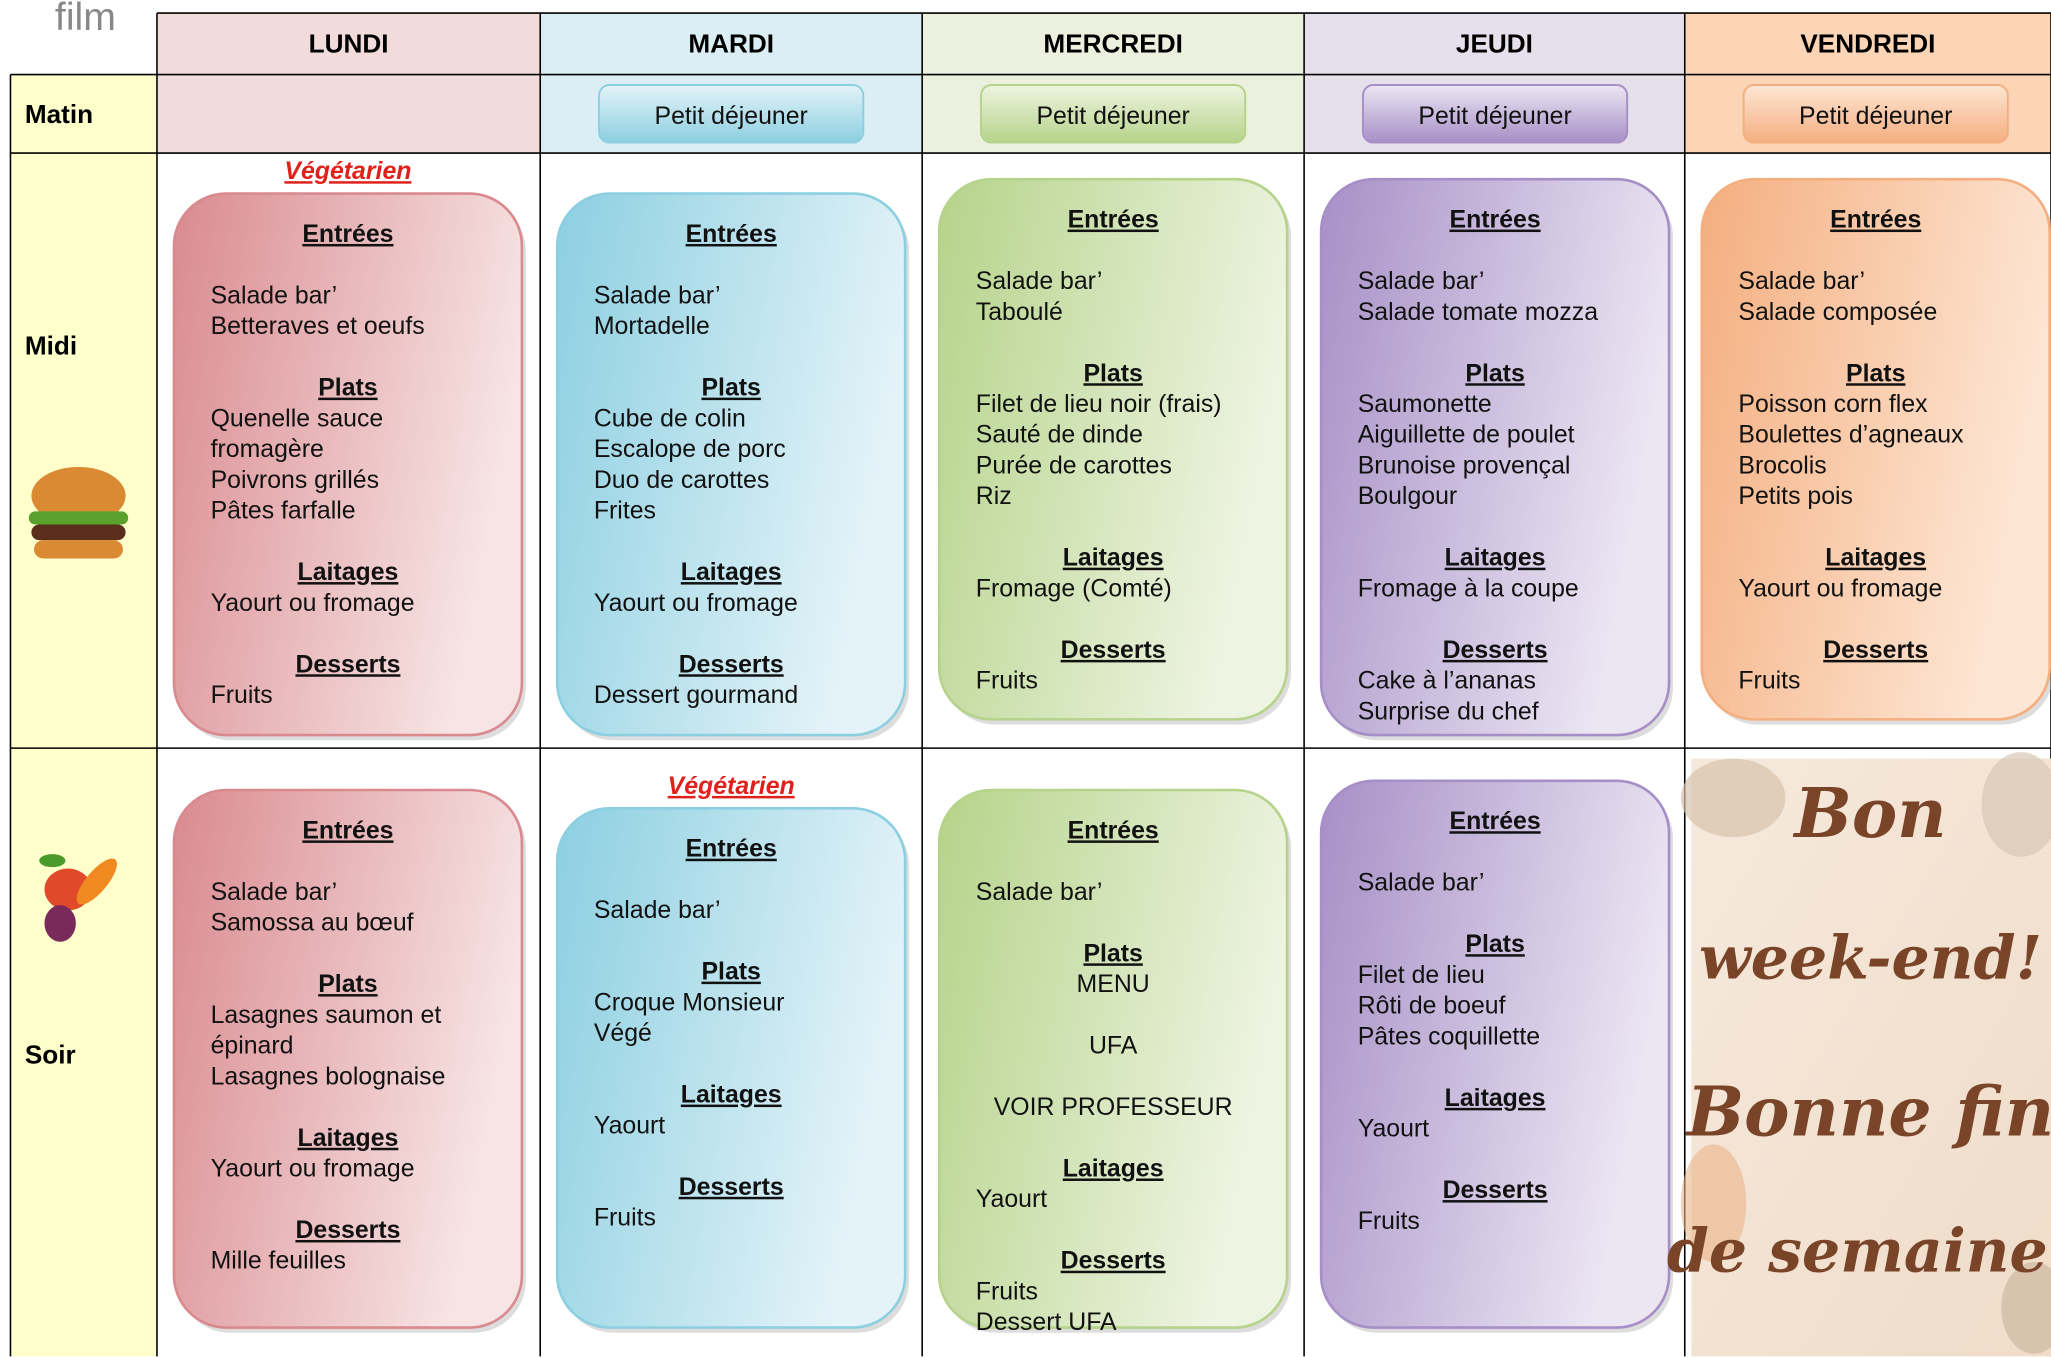 The width and height of the screenshot is (2051, 1357). Describe the element at coordinates (60, 923) in the screenshot. I see `onion` at that location.